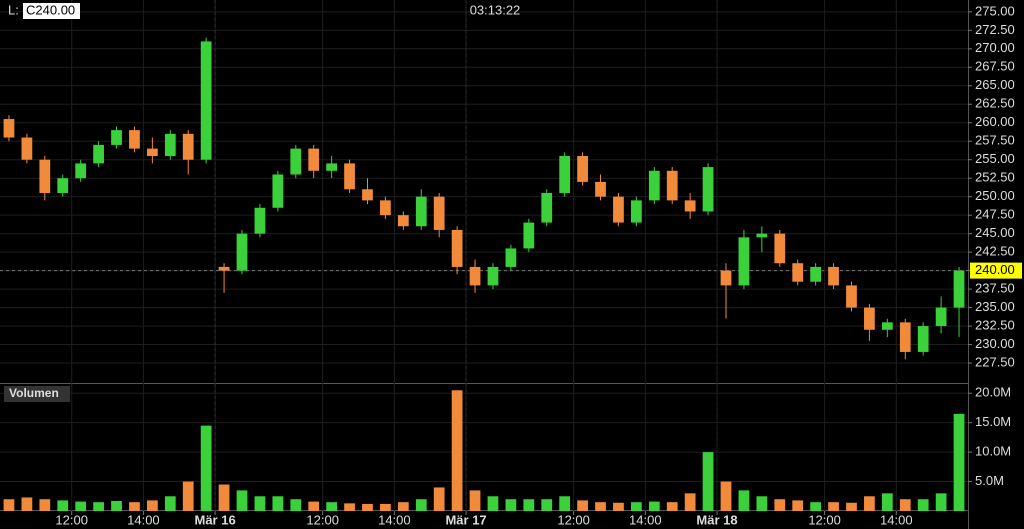 The image size is (1024, 529). I want to click on y-tick-label: 270.00, so click(995, 47).